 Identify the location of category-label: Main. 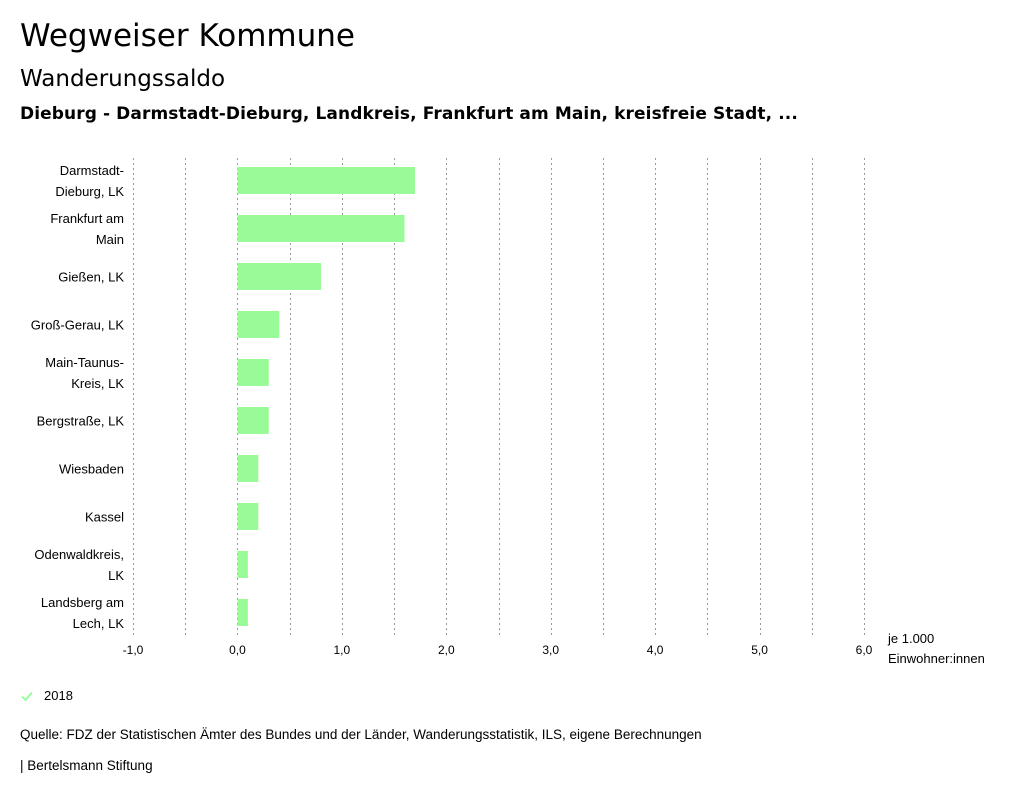
(110, 239).